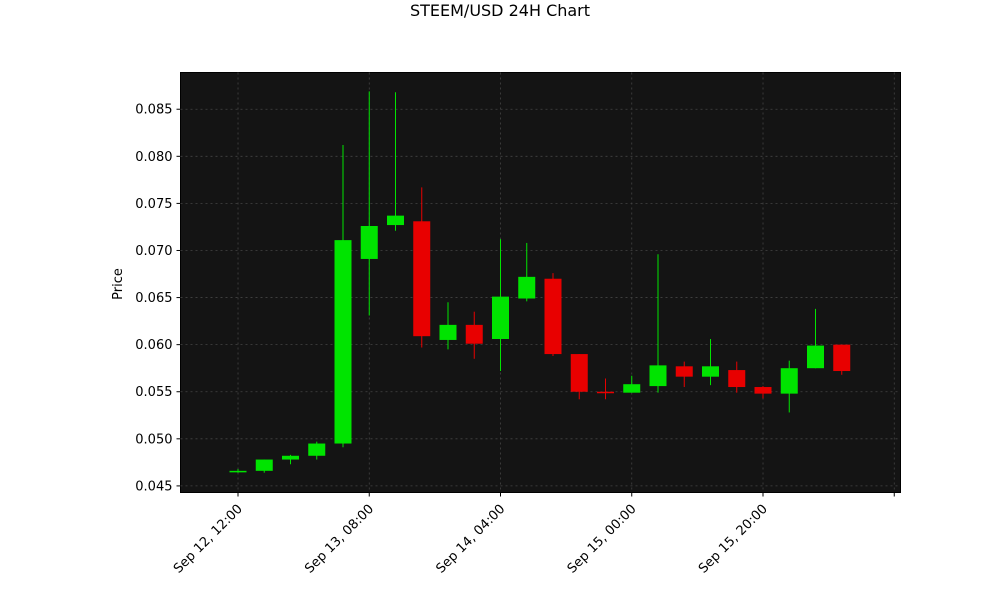  I want to click on y-tick-label: 0.075, so click(153, 204).